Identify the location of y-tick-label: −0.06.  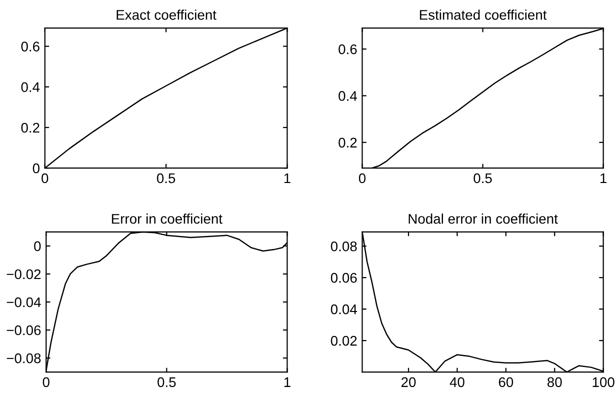
(23, 330).